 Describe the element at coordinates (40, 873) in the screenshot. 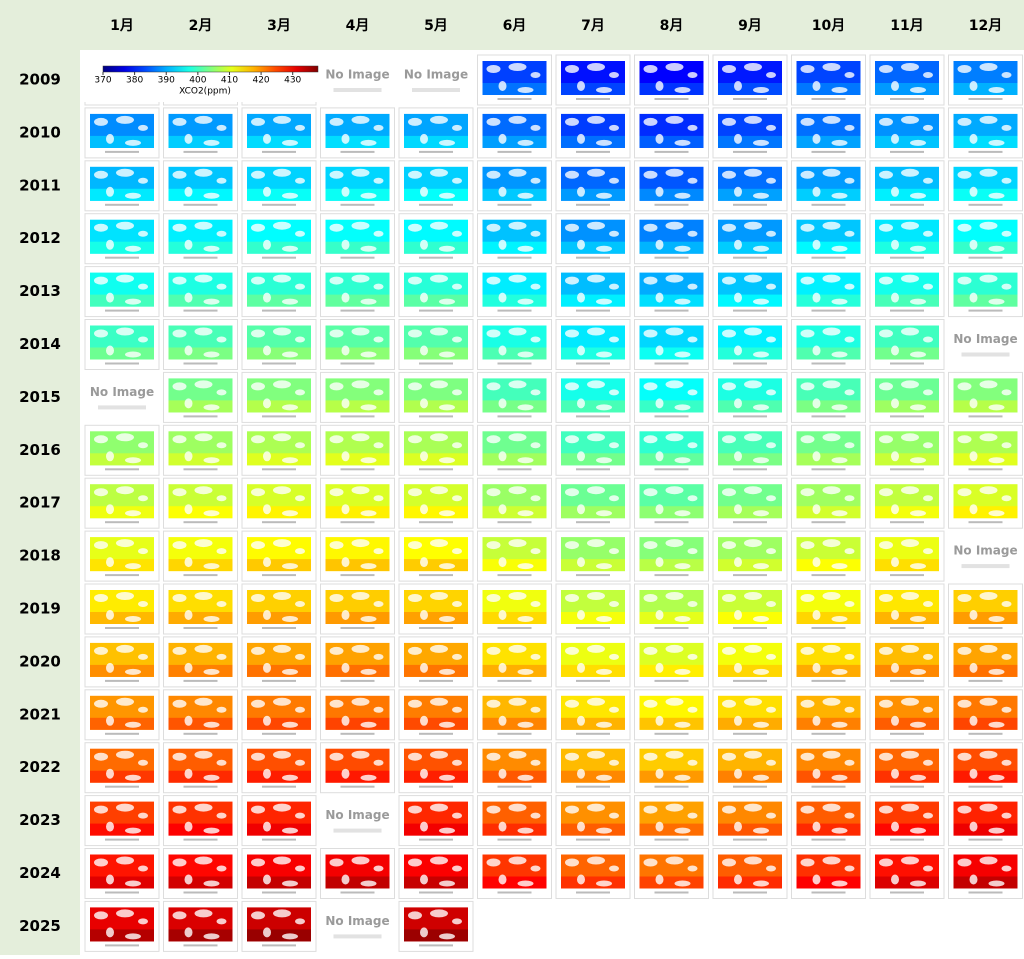

I see `year-label: 2024` at that location.